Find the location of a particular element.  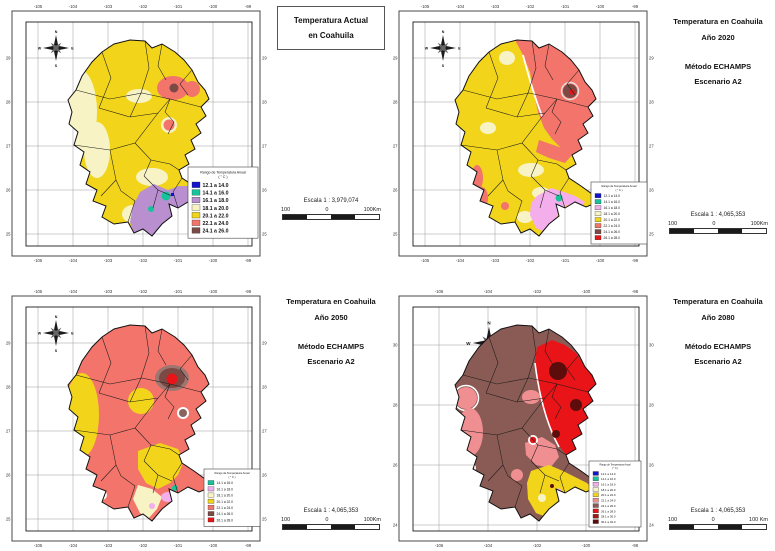

scale-block: Escala 1 : 3,979,074 100 0 100Km is located at coordinates (331, 209).